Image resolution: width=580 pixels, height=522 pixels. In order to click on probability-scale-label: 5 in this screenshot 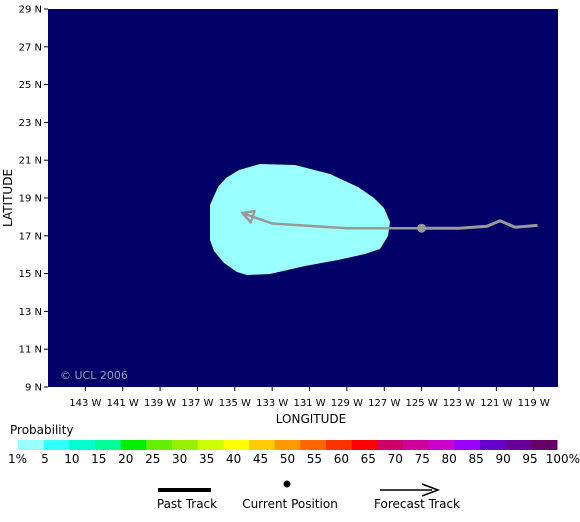, I will do `click(45, 459)`.